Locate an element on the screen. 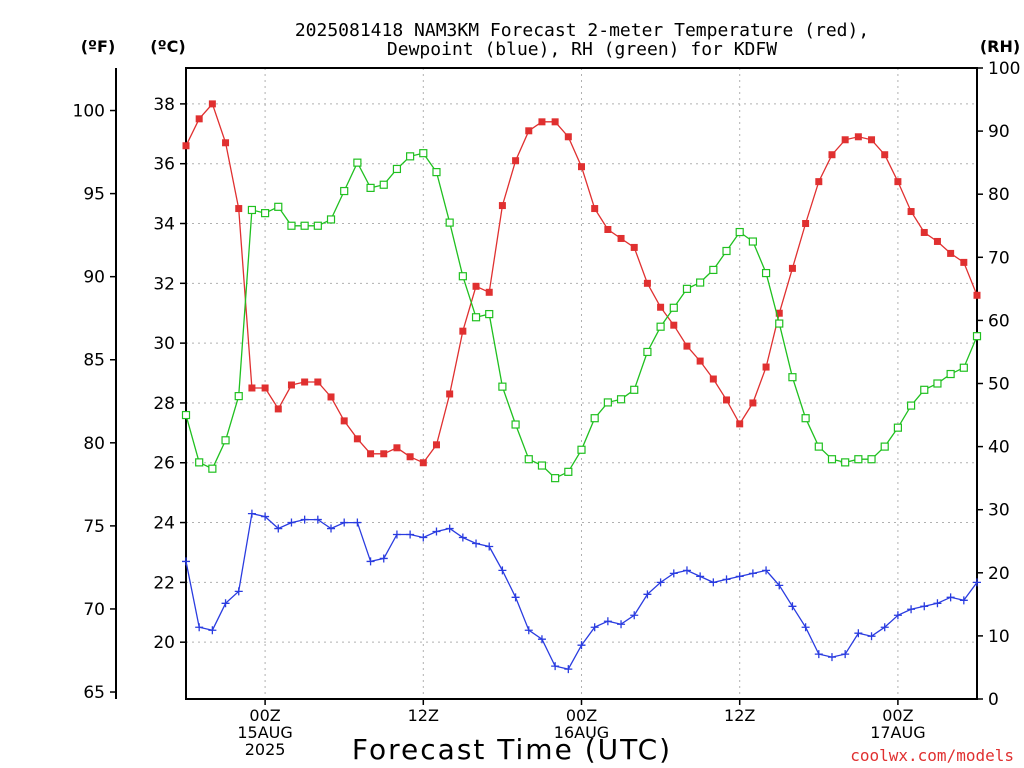 Image resolution: width=1024 pixels, height=768 pixels. celsius-tick-label: 32 is located at coordinates (164, 284).